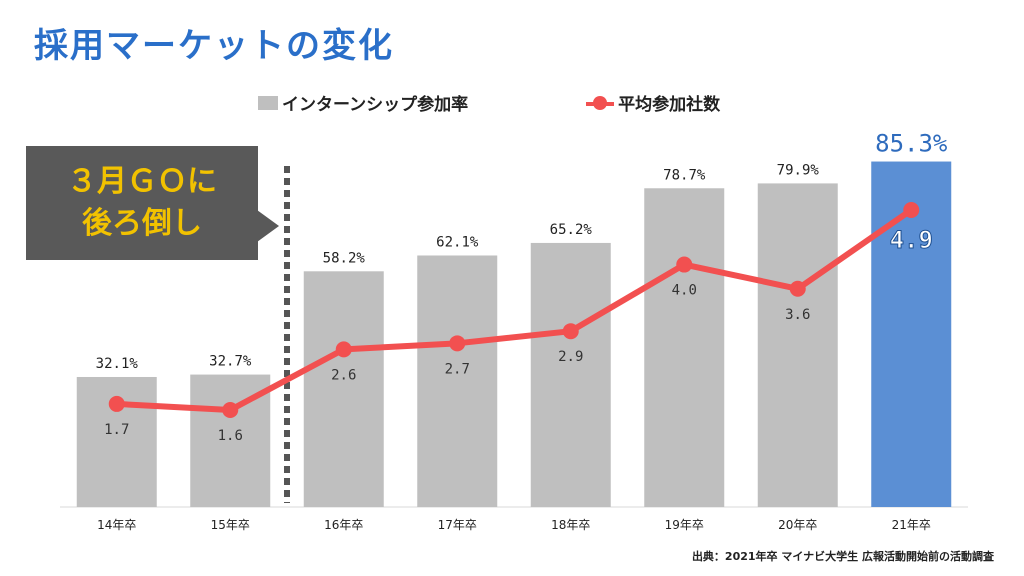  Describe the element at coordinates (142, 181) in the screenshot. I see `callout-line-1: ３月ＧＯに` at that location.